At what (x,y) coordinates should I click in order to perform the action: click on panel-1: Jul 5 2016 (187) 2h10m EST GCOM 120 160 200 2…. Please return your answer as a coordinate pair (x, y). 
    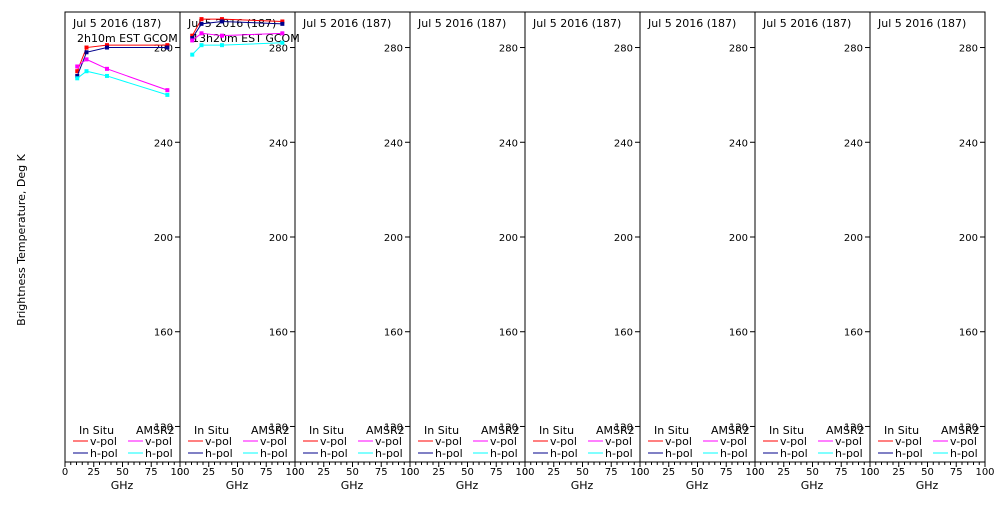
    Looking at the image, I should click on (126, 251).